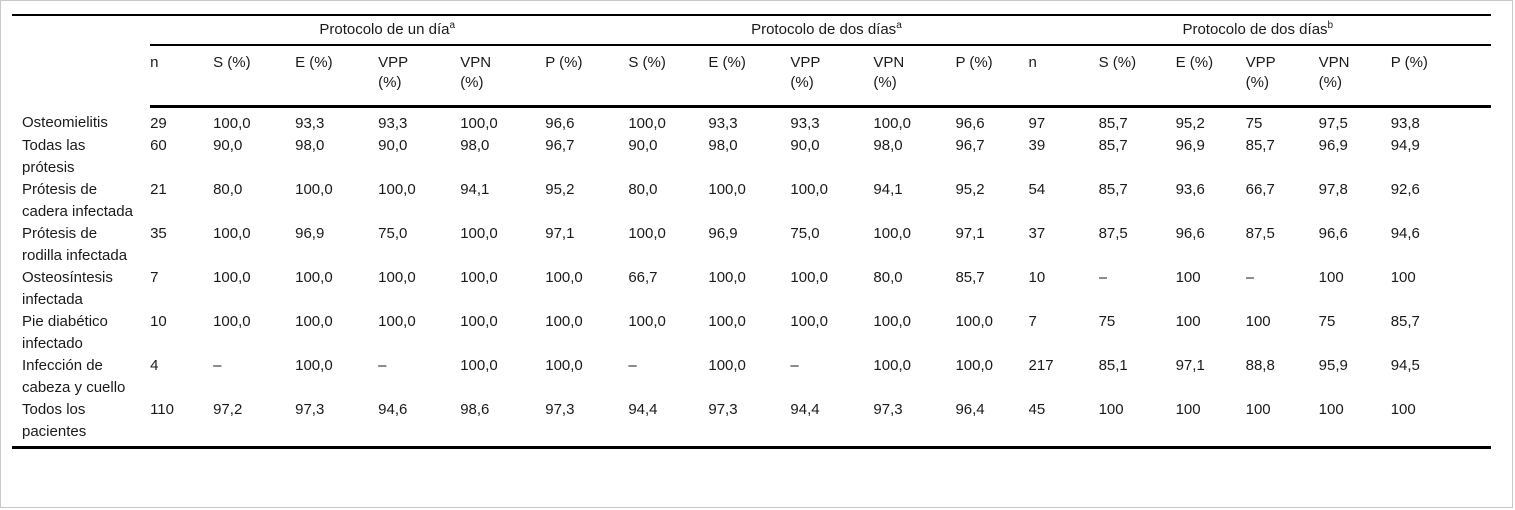 The height and width of the screenshot is (510, 1515). Describe the element at coordinates (828, 30) in the screenshot. I see `group-header-2: Protocolo de dos díasa` at that location.